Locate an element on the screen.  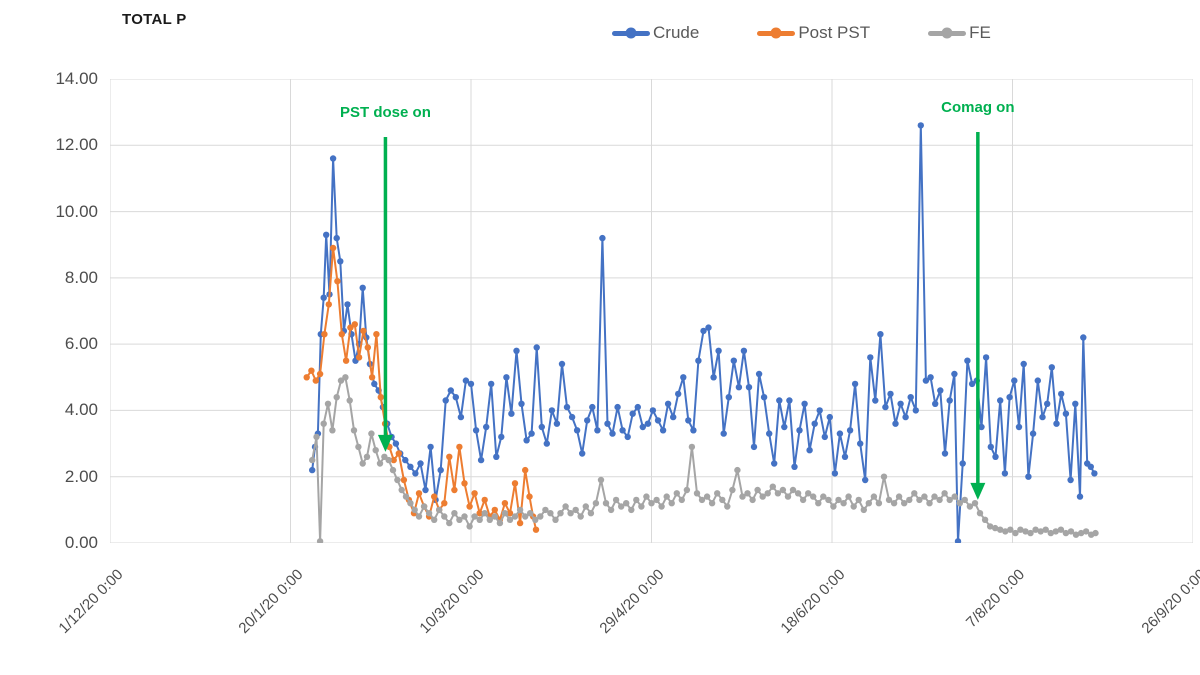
x-axis-label: 10/3/20 0:00 is located at coordinates (452, 602).